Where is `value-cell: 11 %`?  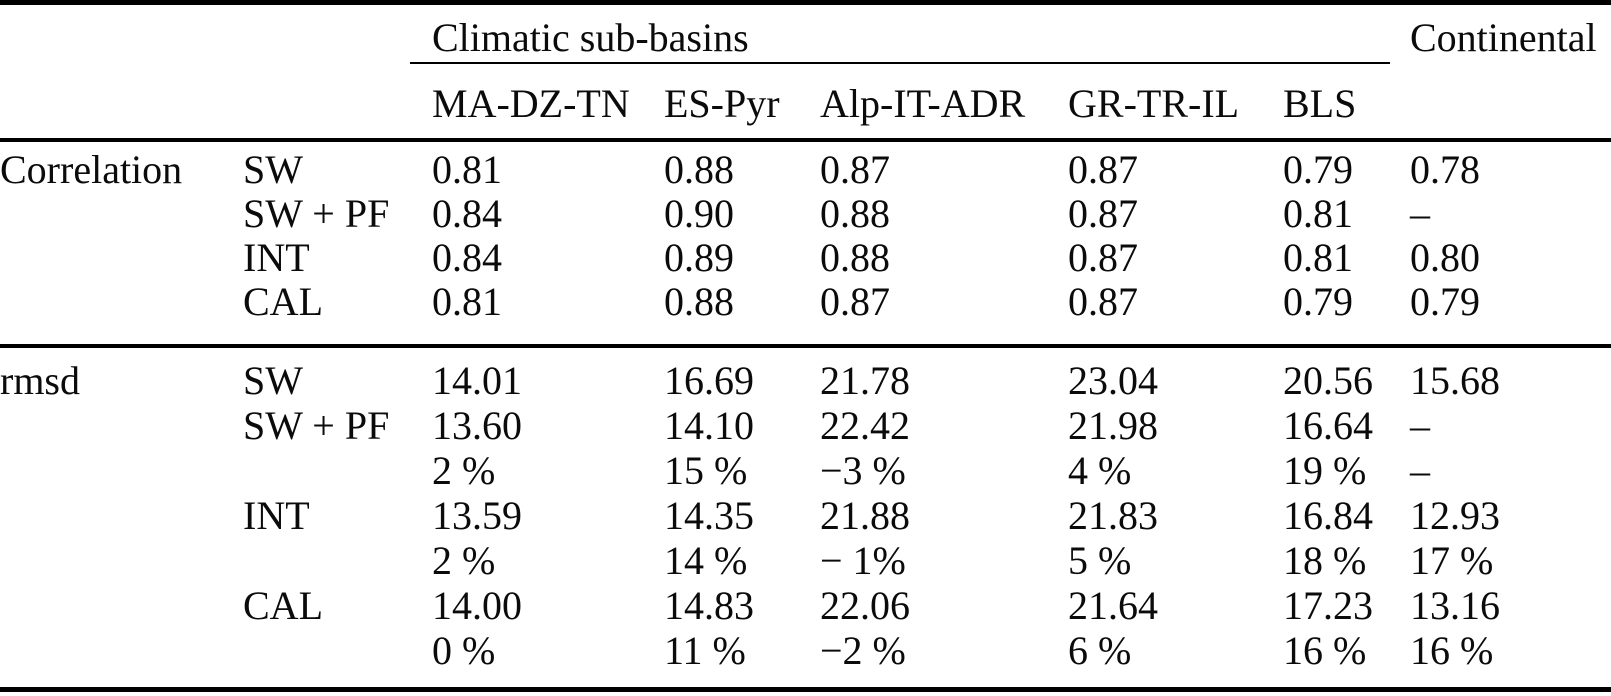 value-cell: 11 % is located at coordinates (705, 650).